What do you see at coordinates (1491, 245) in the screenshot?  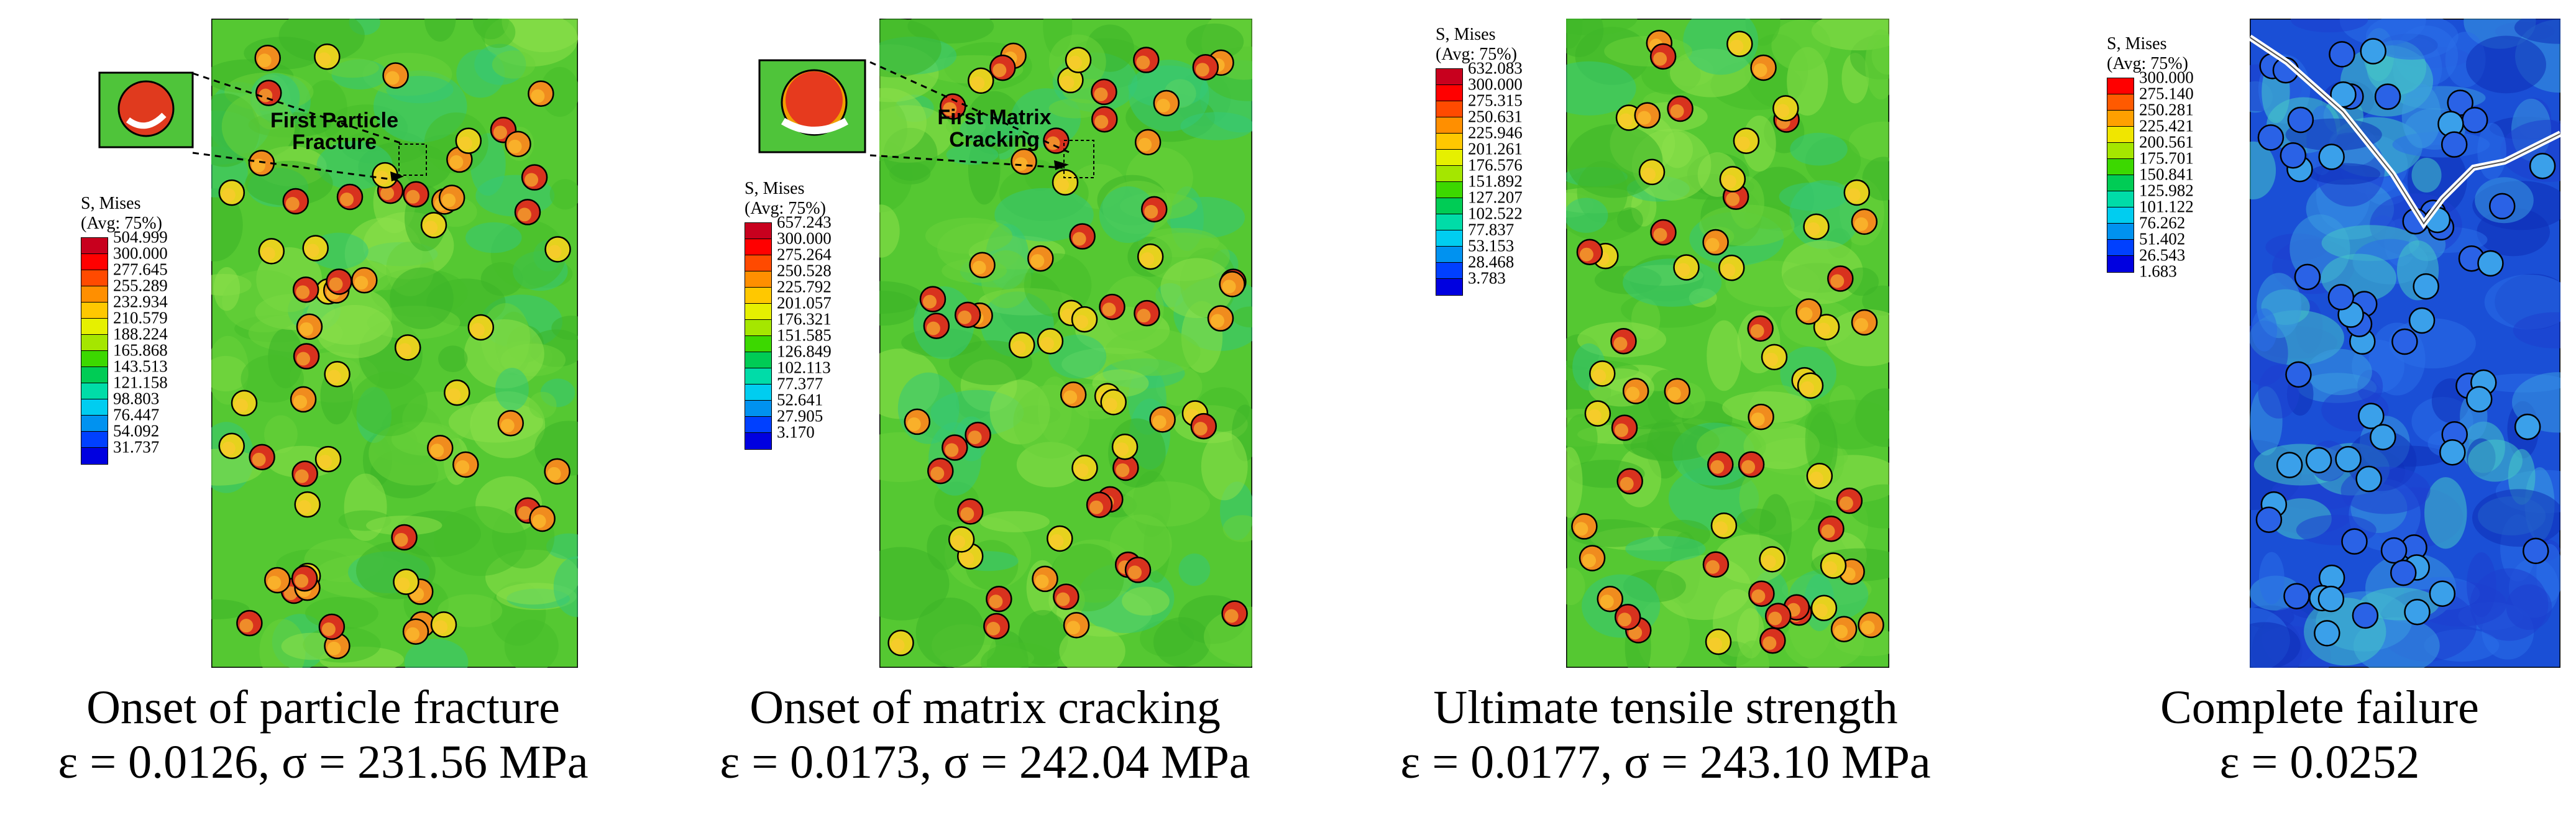 I see `legend-value: 53.153` at bounding box center [1491, 245].